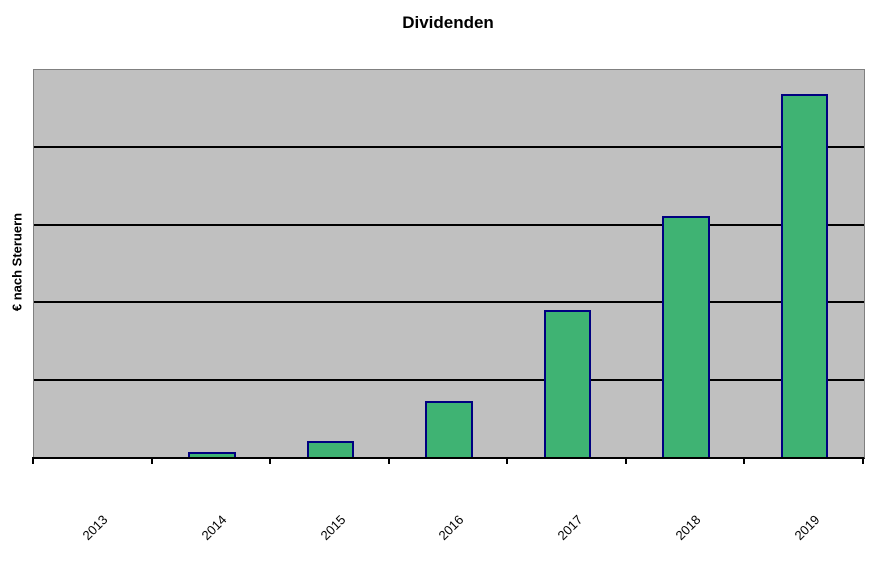 The image size is (887, 587). What do you see at coordinates (688, 528) in the screenshot?
I see `x-axis-label-text: 2018` at bounding box center [688, 528].